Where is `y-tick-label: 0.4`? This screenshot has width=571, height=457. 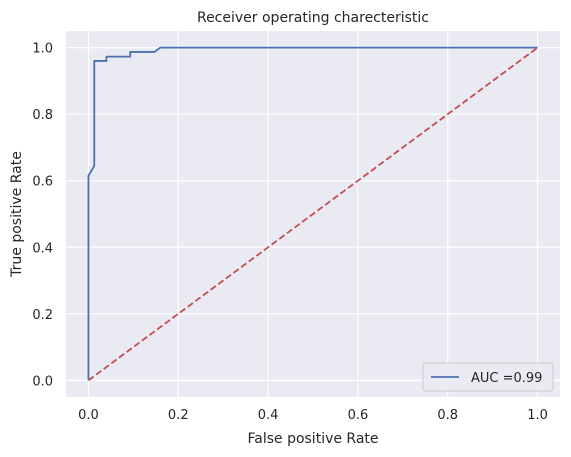
y-tick-label: 0.4 is located at coordinates (42, 248).